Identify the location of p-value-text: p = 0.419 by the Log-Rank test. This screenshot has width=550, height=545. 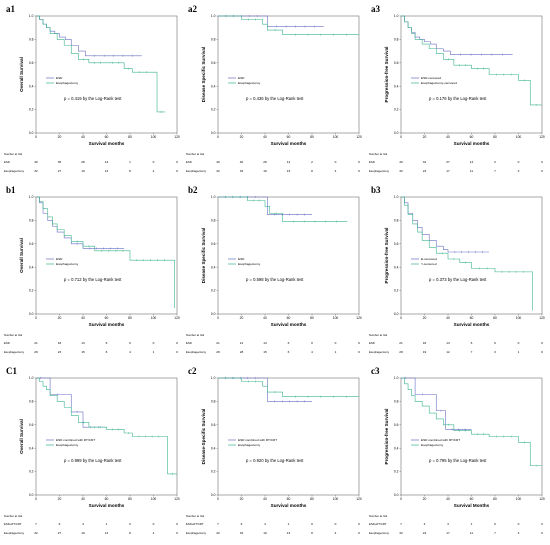
(93, 98).